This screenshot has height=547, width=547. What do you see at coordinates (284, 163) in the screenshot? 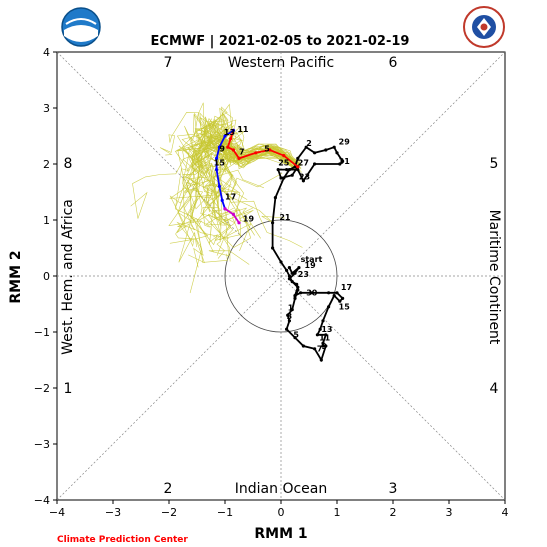
I see `observed-label: 25` at bounding box center [284, 163].